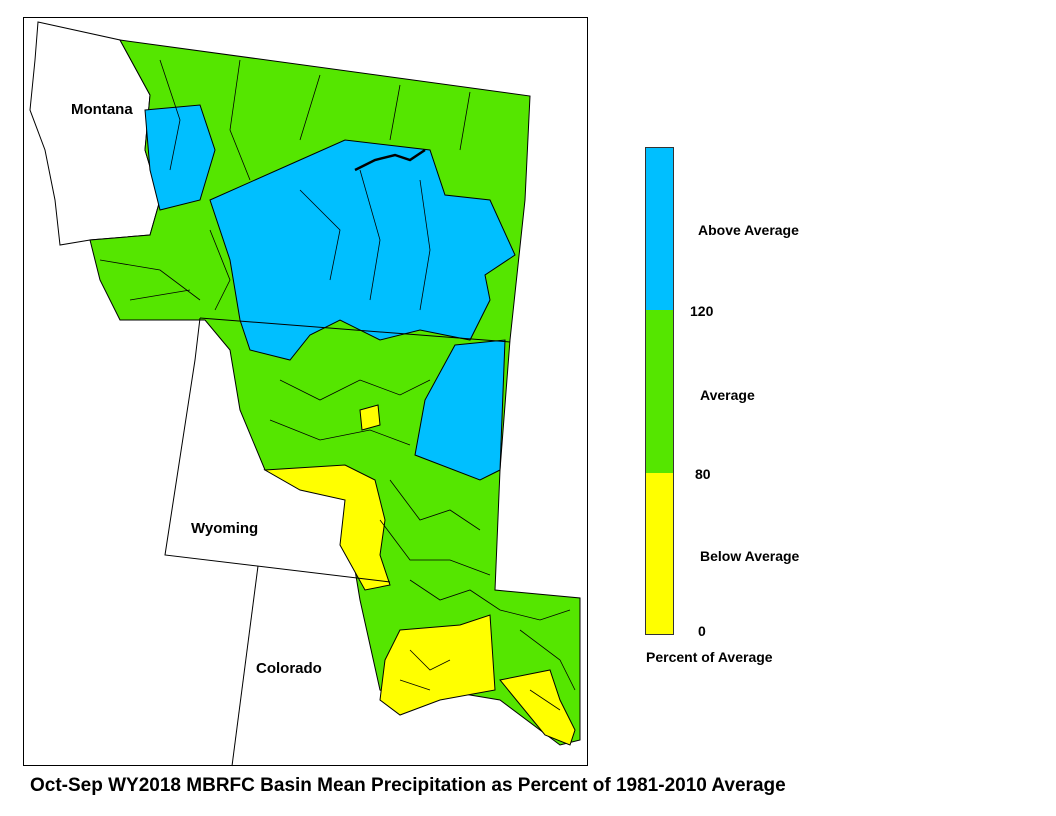 The image size is (1056, 816). Describe the element at coordinates (703, 474) in the screenshot. I see `legend-tick-80: 80` at that location.